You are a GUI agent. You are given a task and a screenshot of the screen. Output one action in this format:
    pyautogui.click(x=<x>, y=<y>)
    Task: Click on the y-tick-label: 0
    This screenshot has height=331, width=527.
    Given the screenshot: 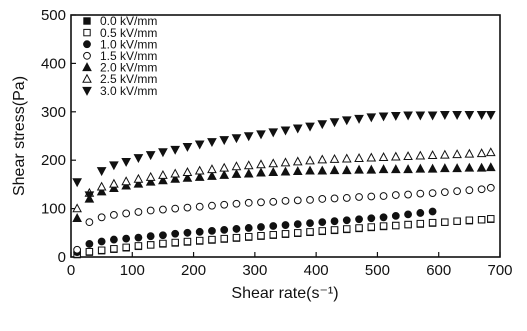 What is the action you would take?
    pyautogui.click(x=62, y=257)
    